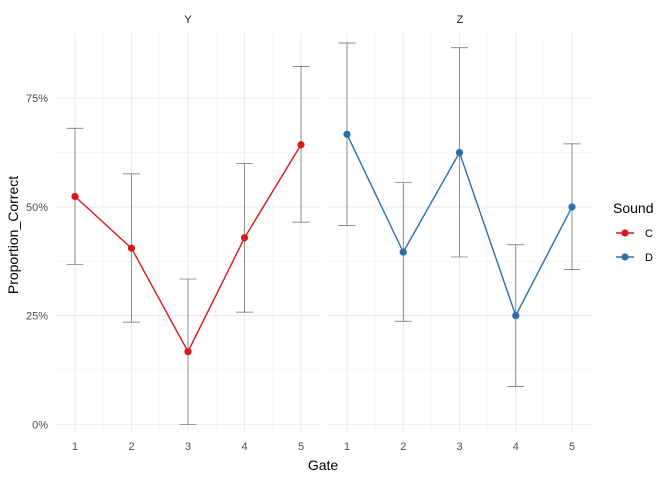 The image size is (672, 480). I want to click on y-tick-label: 0%, so click(40, 425).